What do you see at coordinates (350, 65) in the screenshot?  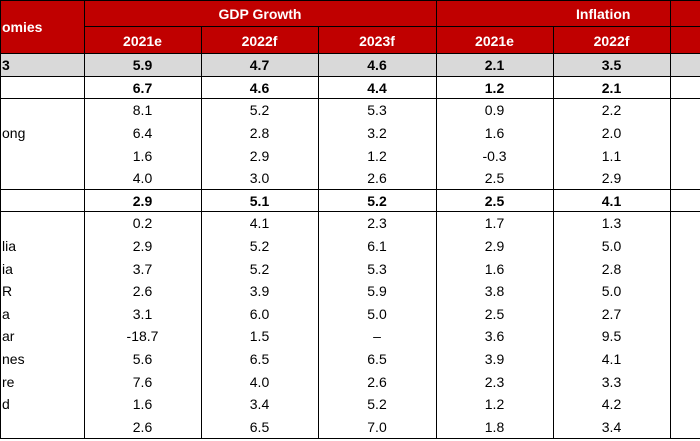 I see `cell-bg` at bounding box center [350, 65].